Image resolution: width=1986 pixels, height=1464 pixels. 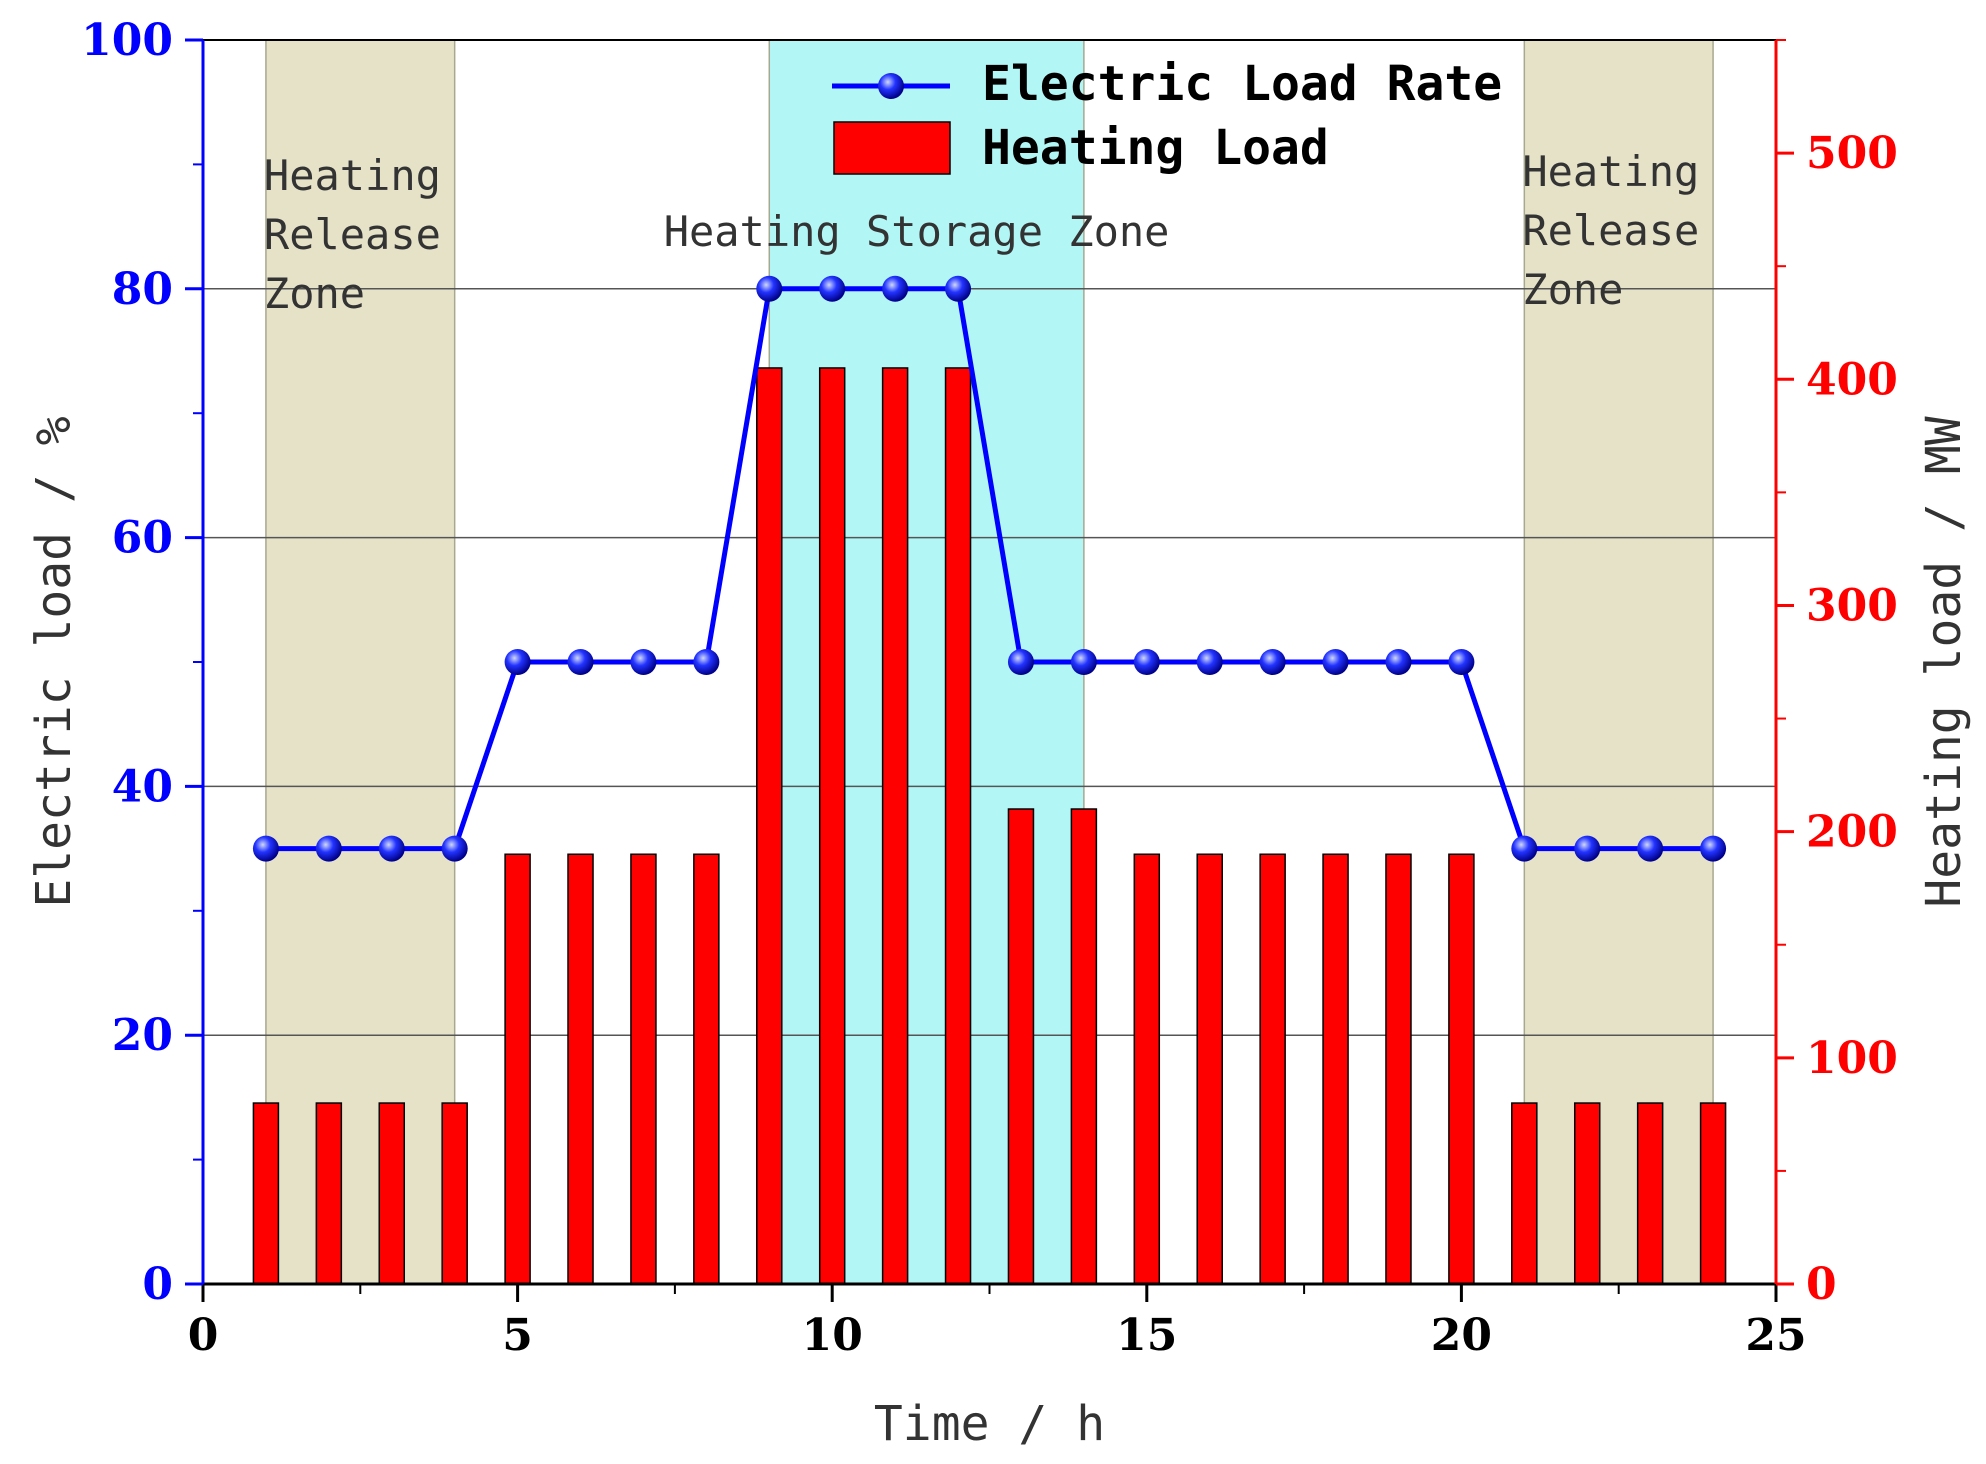 What do you see at coordinates (1155, 148) in the screenshot?
I see `legend-label-heating: Heating Load` at bounding box center [1155, 148].